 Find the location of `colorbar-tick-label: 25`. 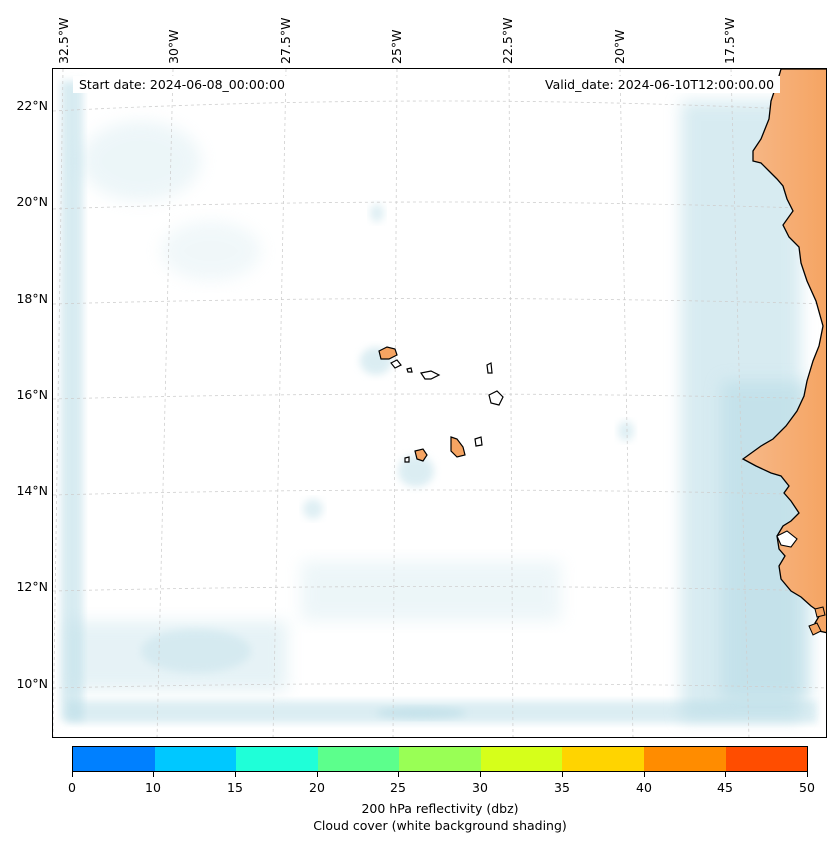

colorbar-tick-label: 25 is located at coordinates (398, 787).